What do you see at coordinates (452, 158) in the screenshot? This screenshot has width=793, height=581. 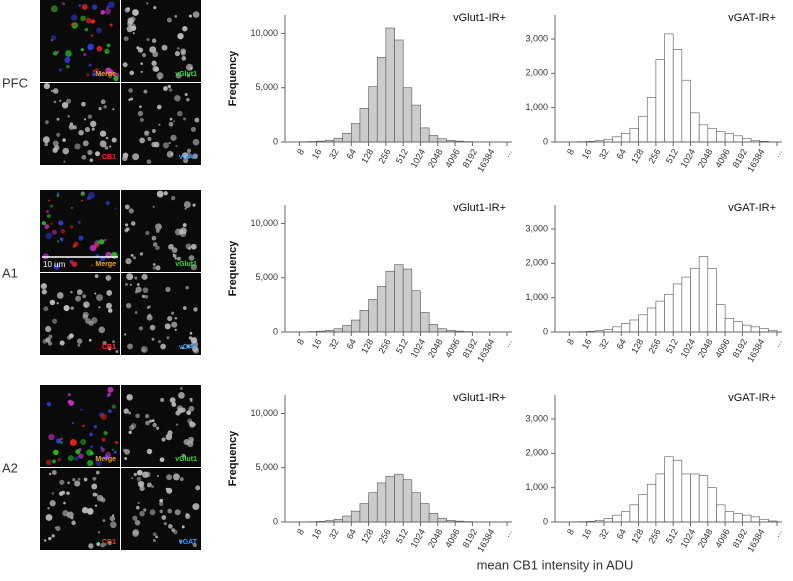 I see `x-tick-label: 4096` at bounding box center [452, 158].